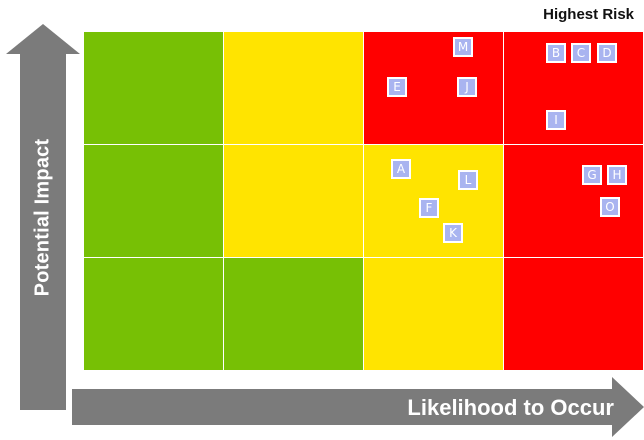  What do you see at coordinates (294, 201) in the screenshot?
I see `cell-r2-c2` at bounding box center [294, 201].